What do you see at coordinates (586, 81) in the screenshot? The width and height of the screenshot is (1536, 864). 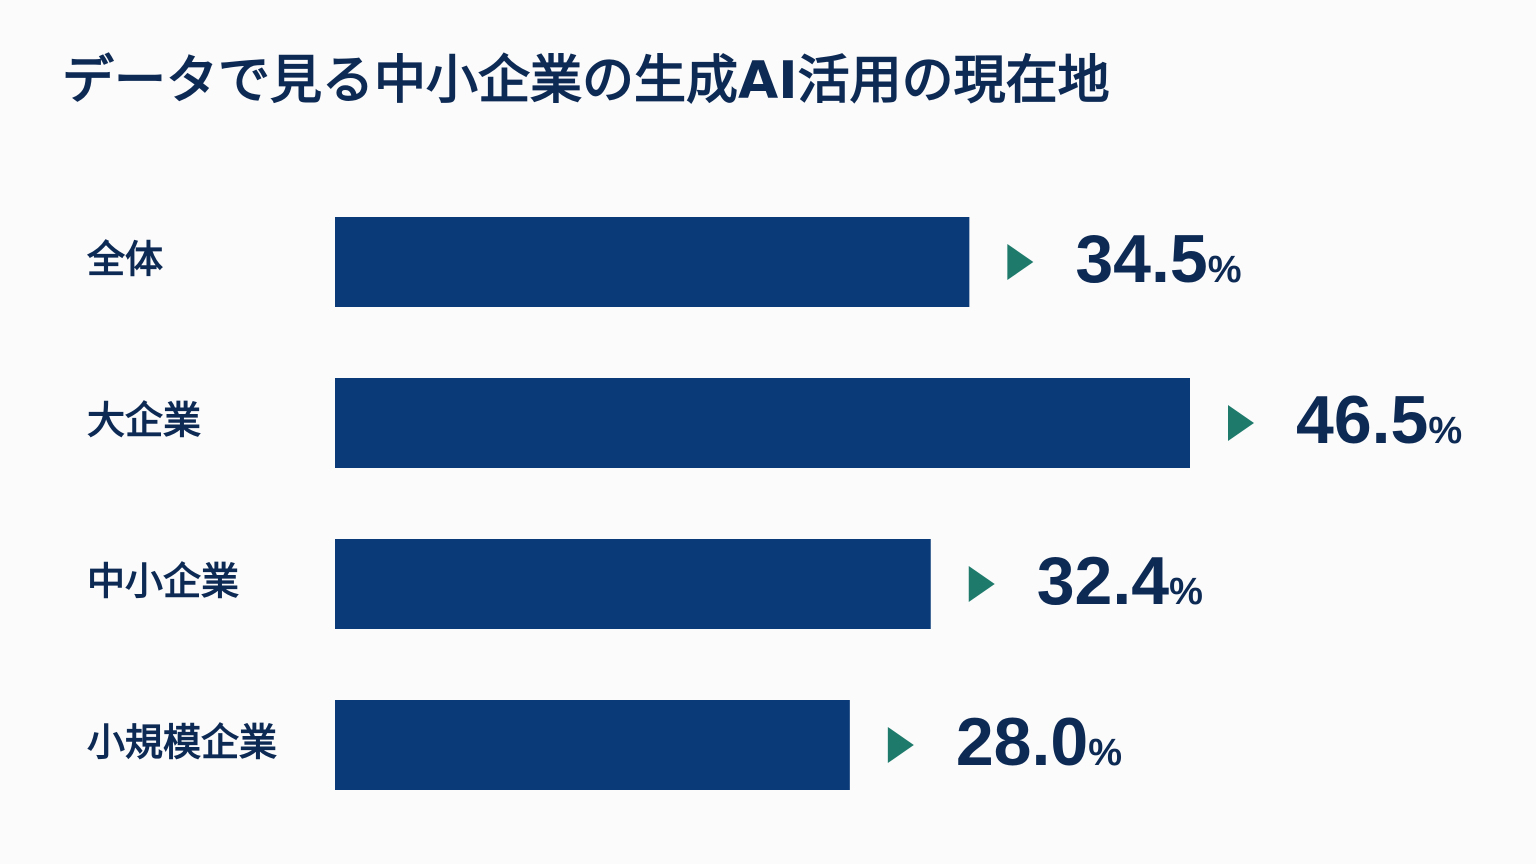 I see `chart-title: データで見る中小企業の生成AI活用の現在地` at bounding box center [586, 81].